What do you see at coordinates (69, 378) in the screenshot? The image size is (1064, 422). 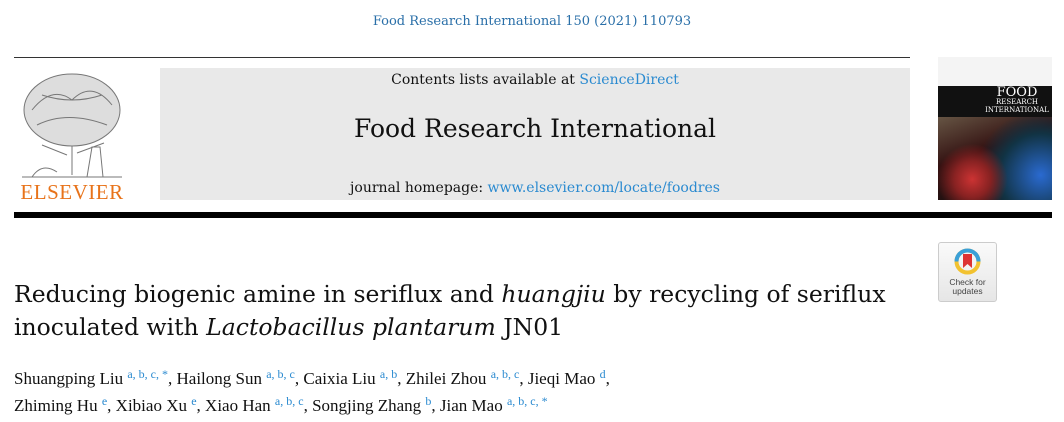 I see `author-name: Shuangping Liu` at bounding box center [69, 378].